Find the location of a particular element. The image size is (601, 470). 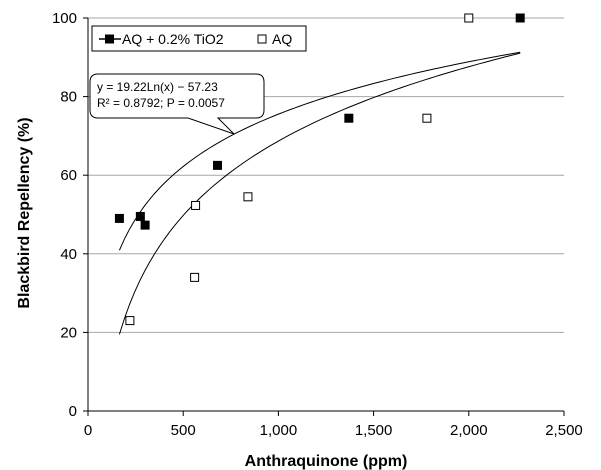

x-tick-label: 2,500 is located at coordinates (564, 430).